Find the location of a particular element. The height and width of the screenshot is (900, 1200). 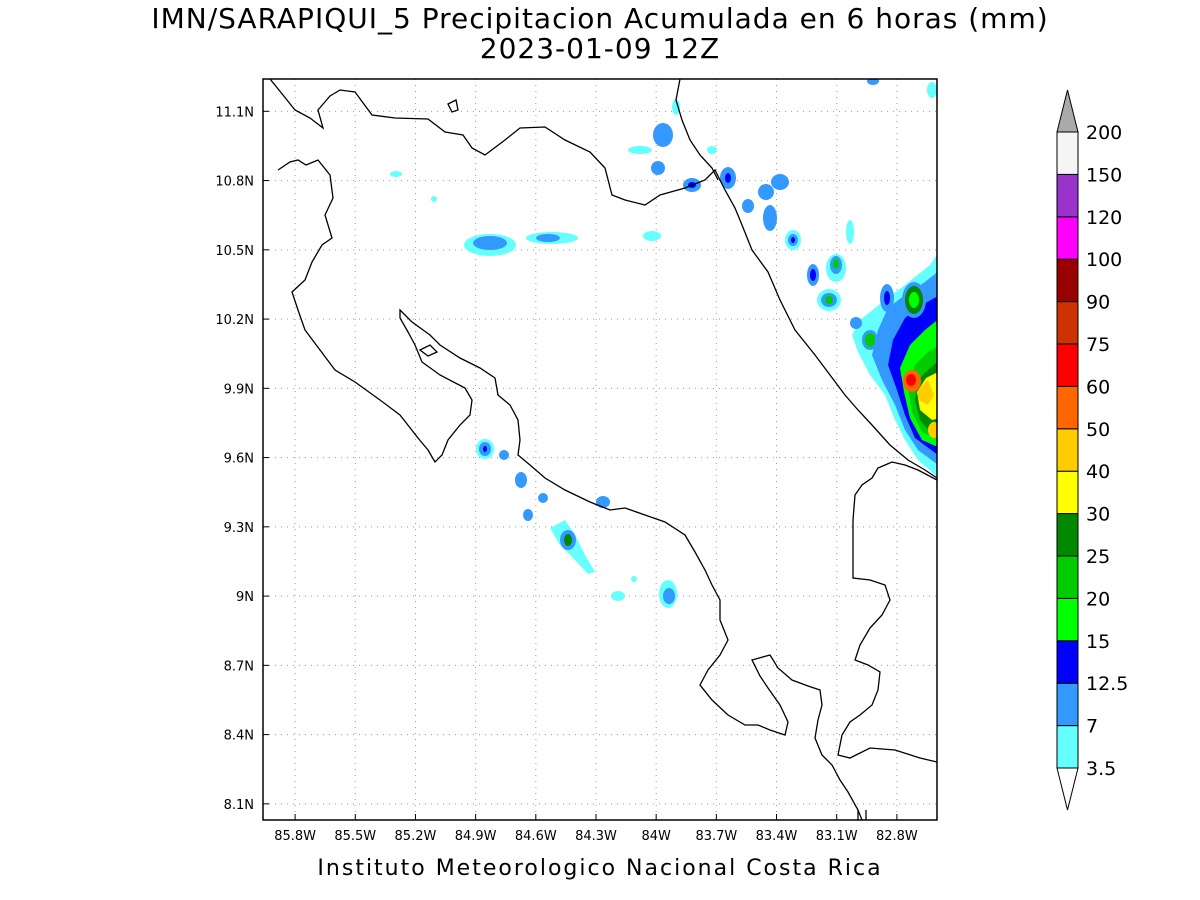

longitude-label: 83.1W is located at coordinates (837, 836).